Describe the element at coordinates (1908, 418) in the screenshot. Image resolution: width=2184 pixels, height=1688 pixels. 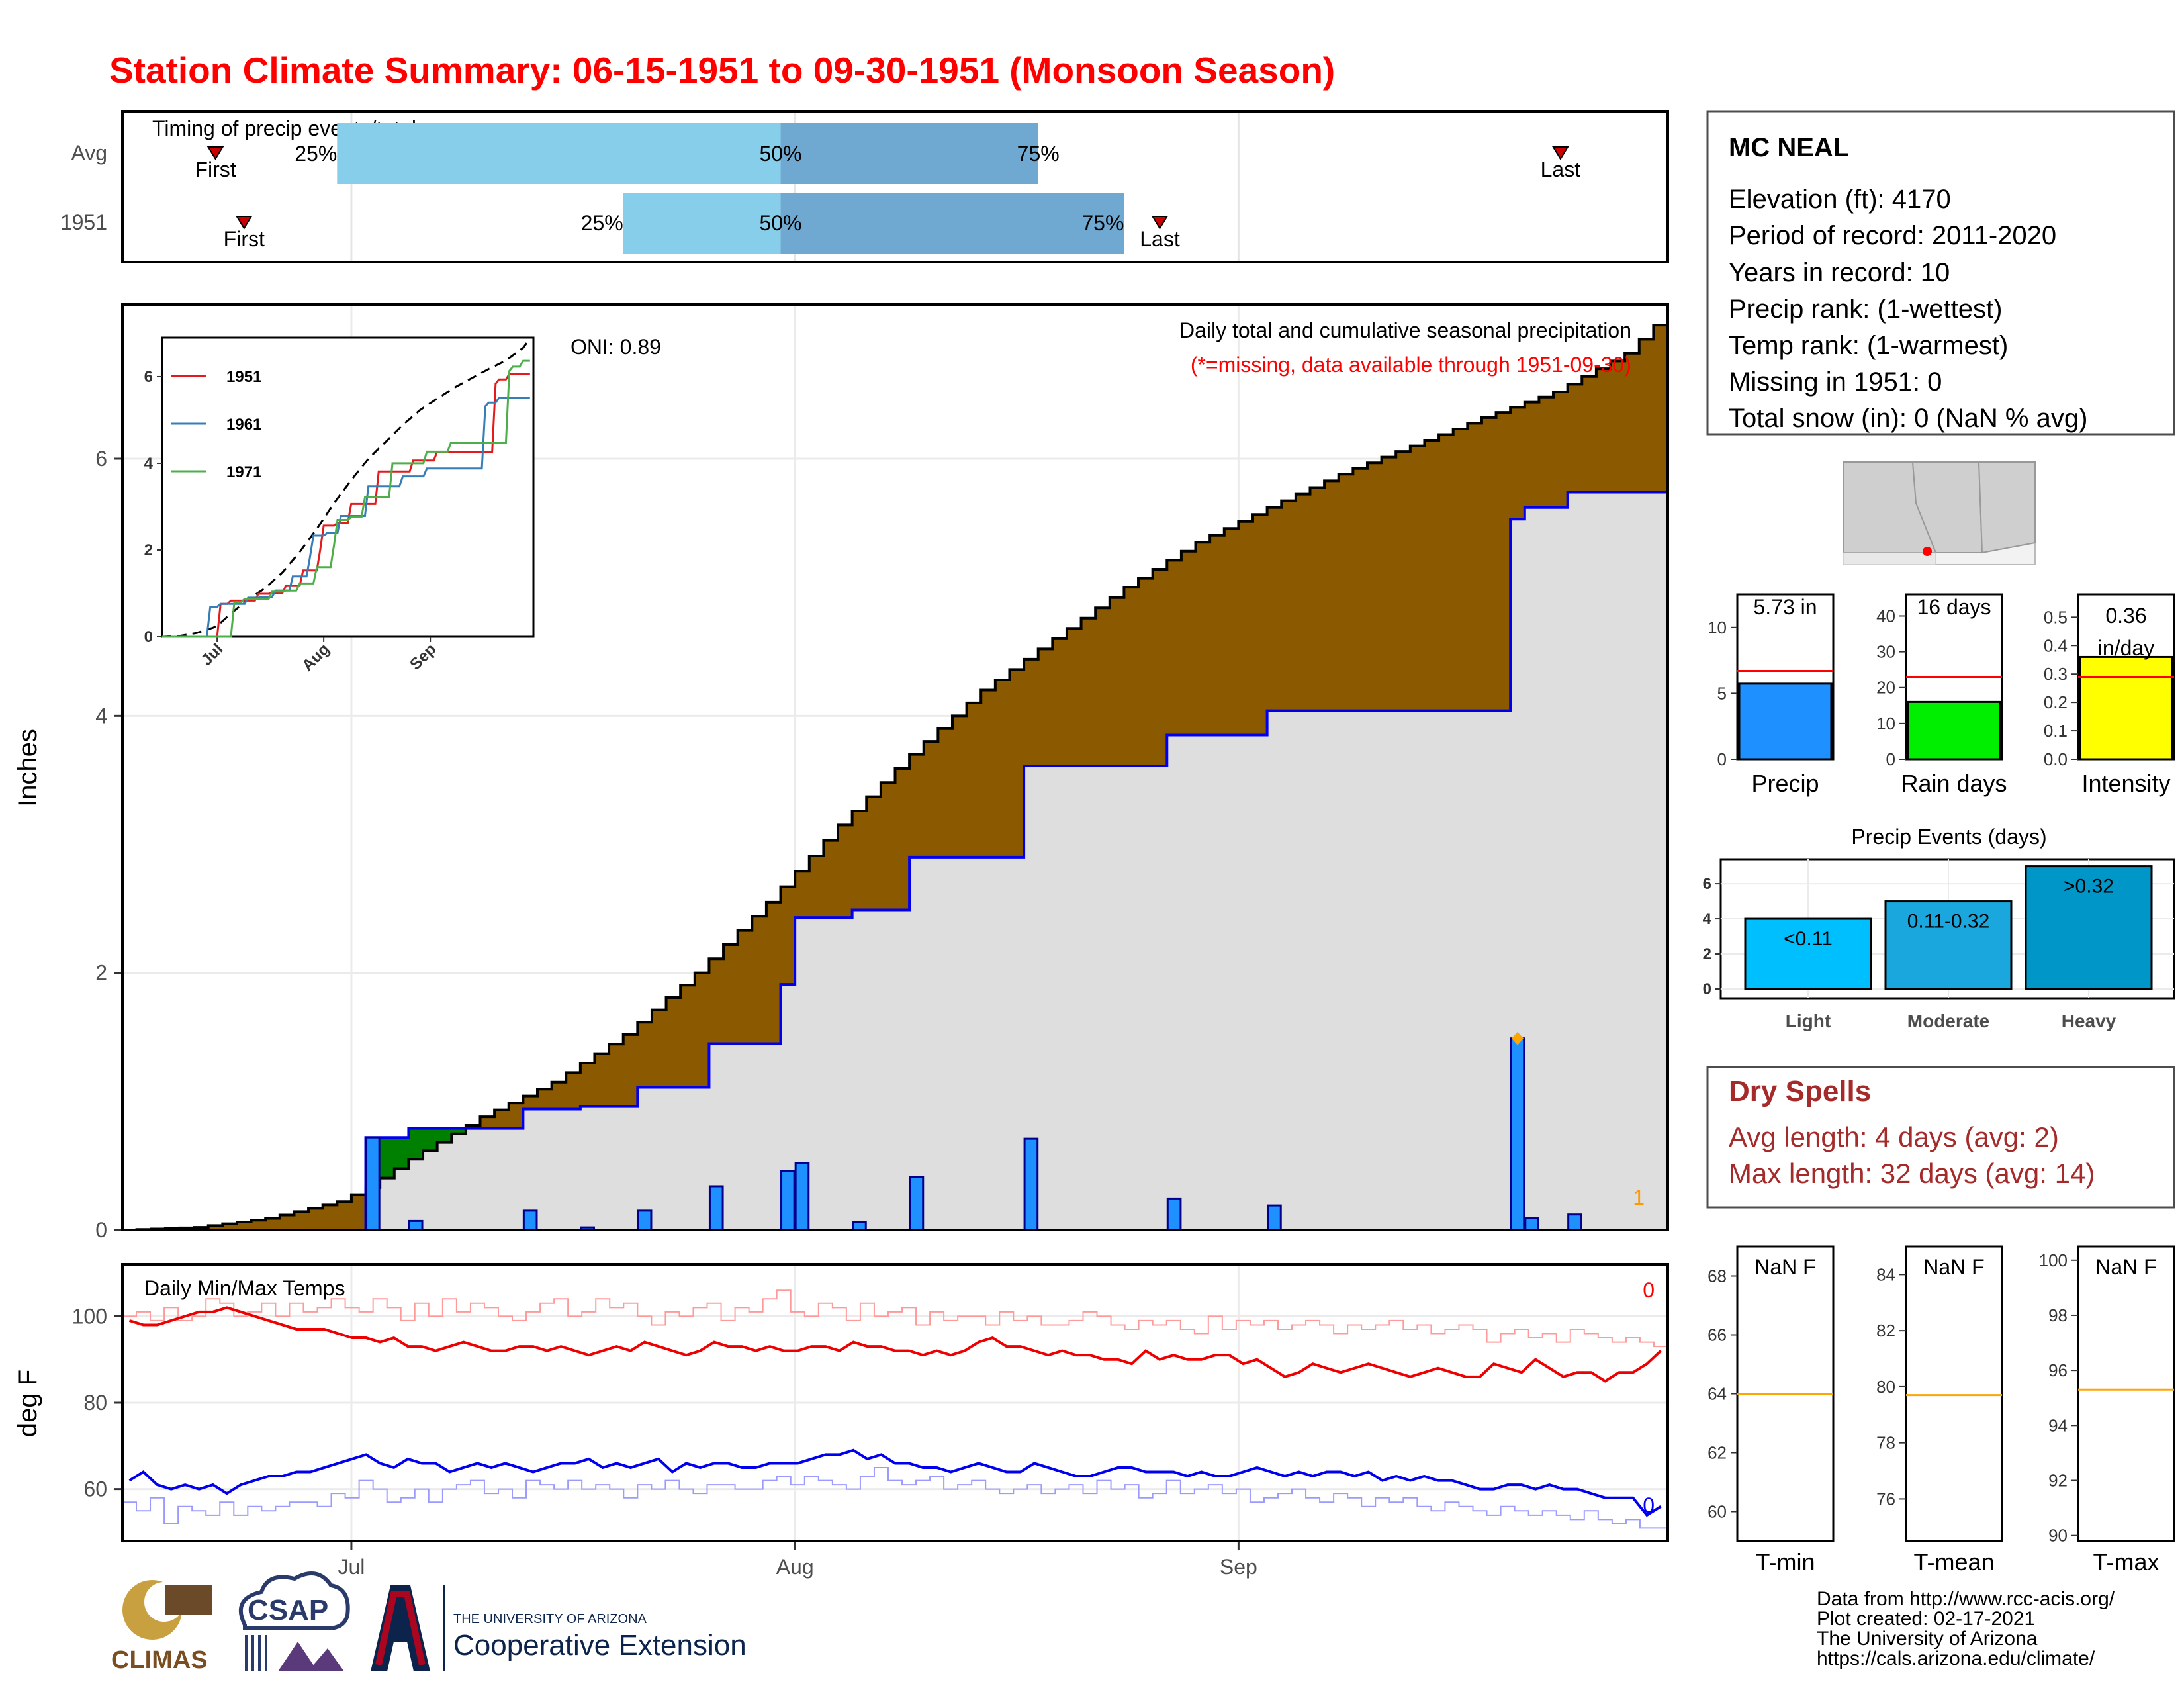
I see `station-snow: Total snow (in): 0 (NaN % avg)` at that location.